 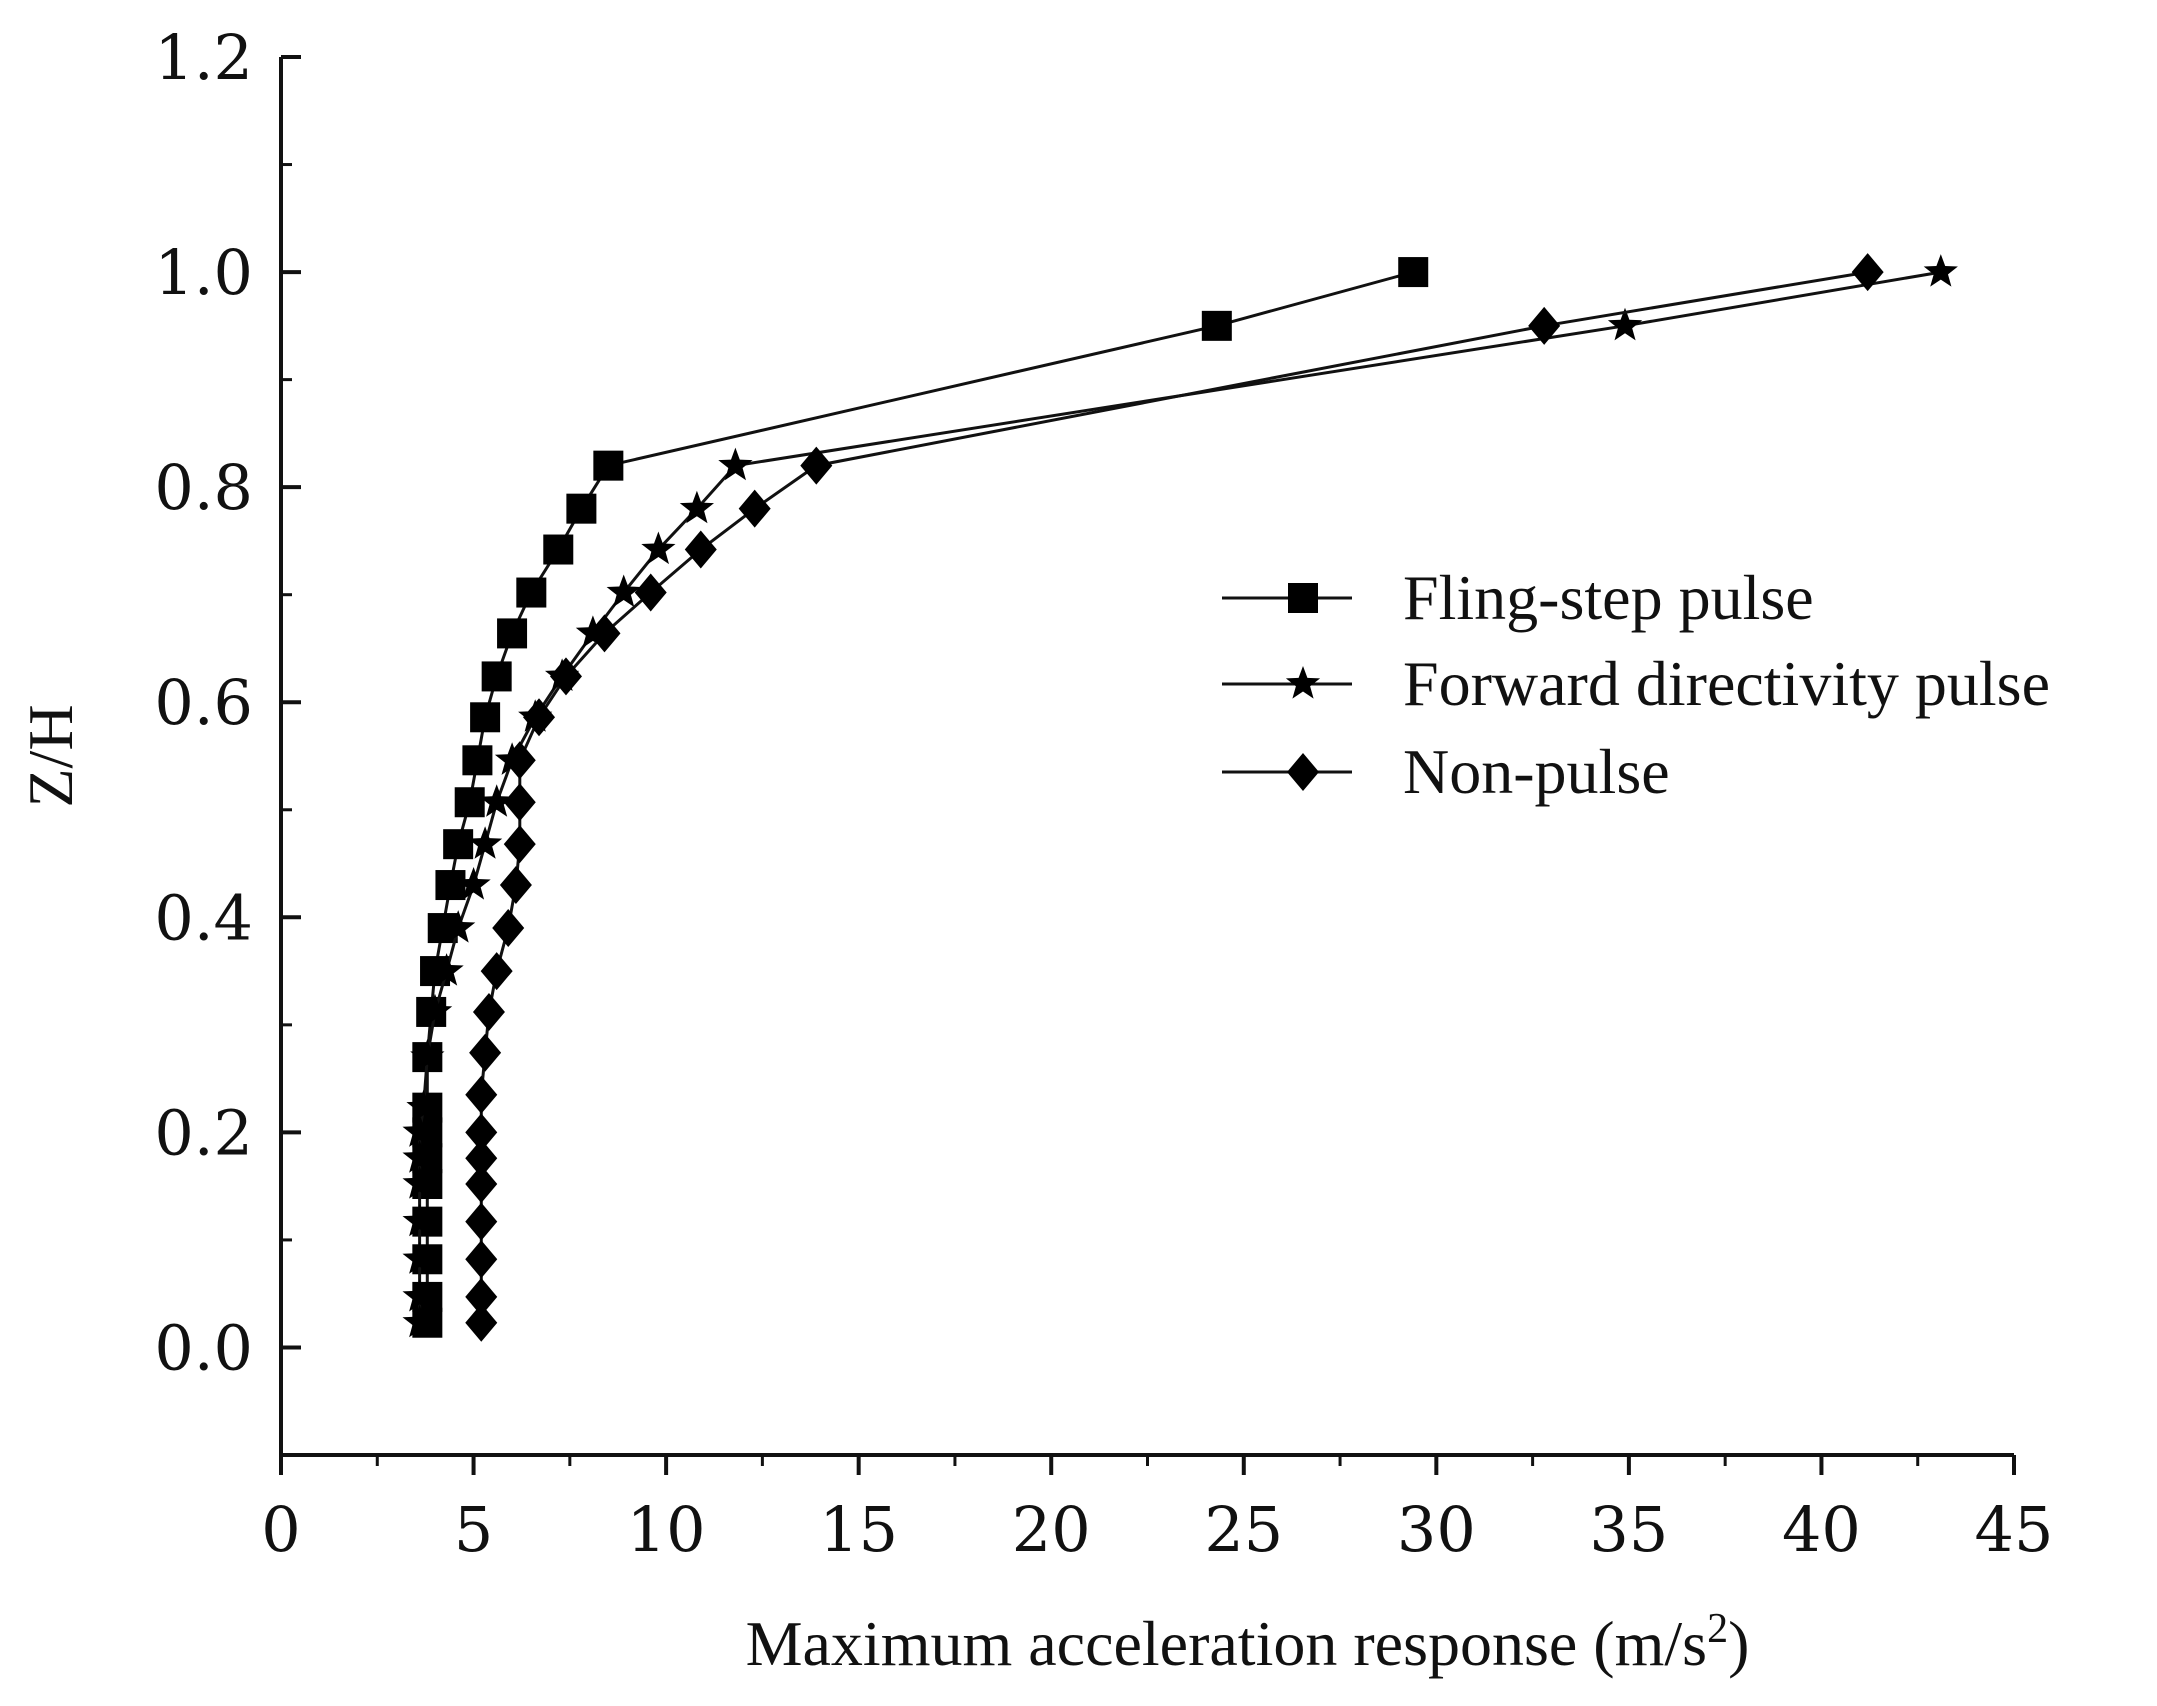 I want to click on legend-item-diamond: Non-pulse, so click(x=1446, y=771).